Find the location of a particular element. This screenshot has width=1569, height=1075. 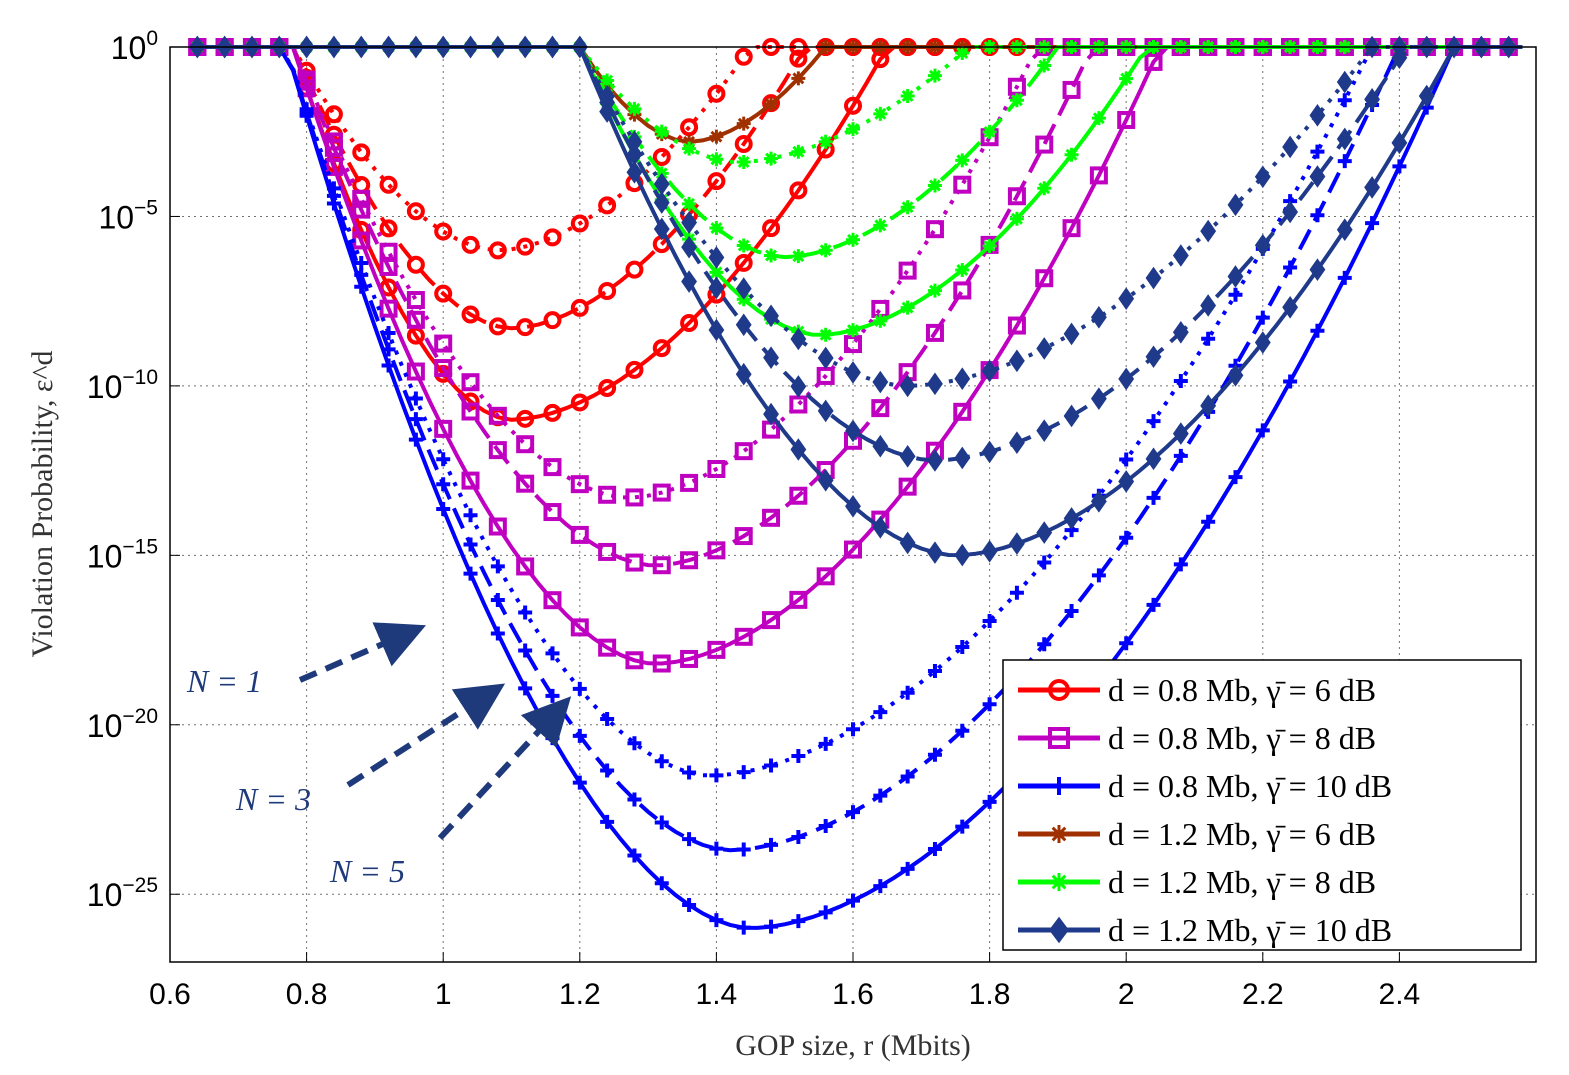

legend-label: d = 0.8 Mb, γ̄ = 8 dB is located at coordinates (1242, 738).